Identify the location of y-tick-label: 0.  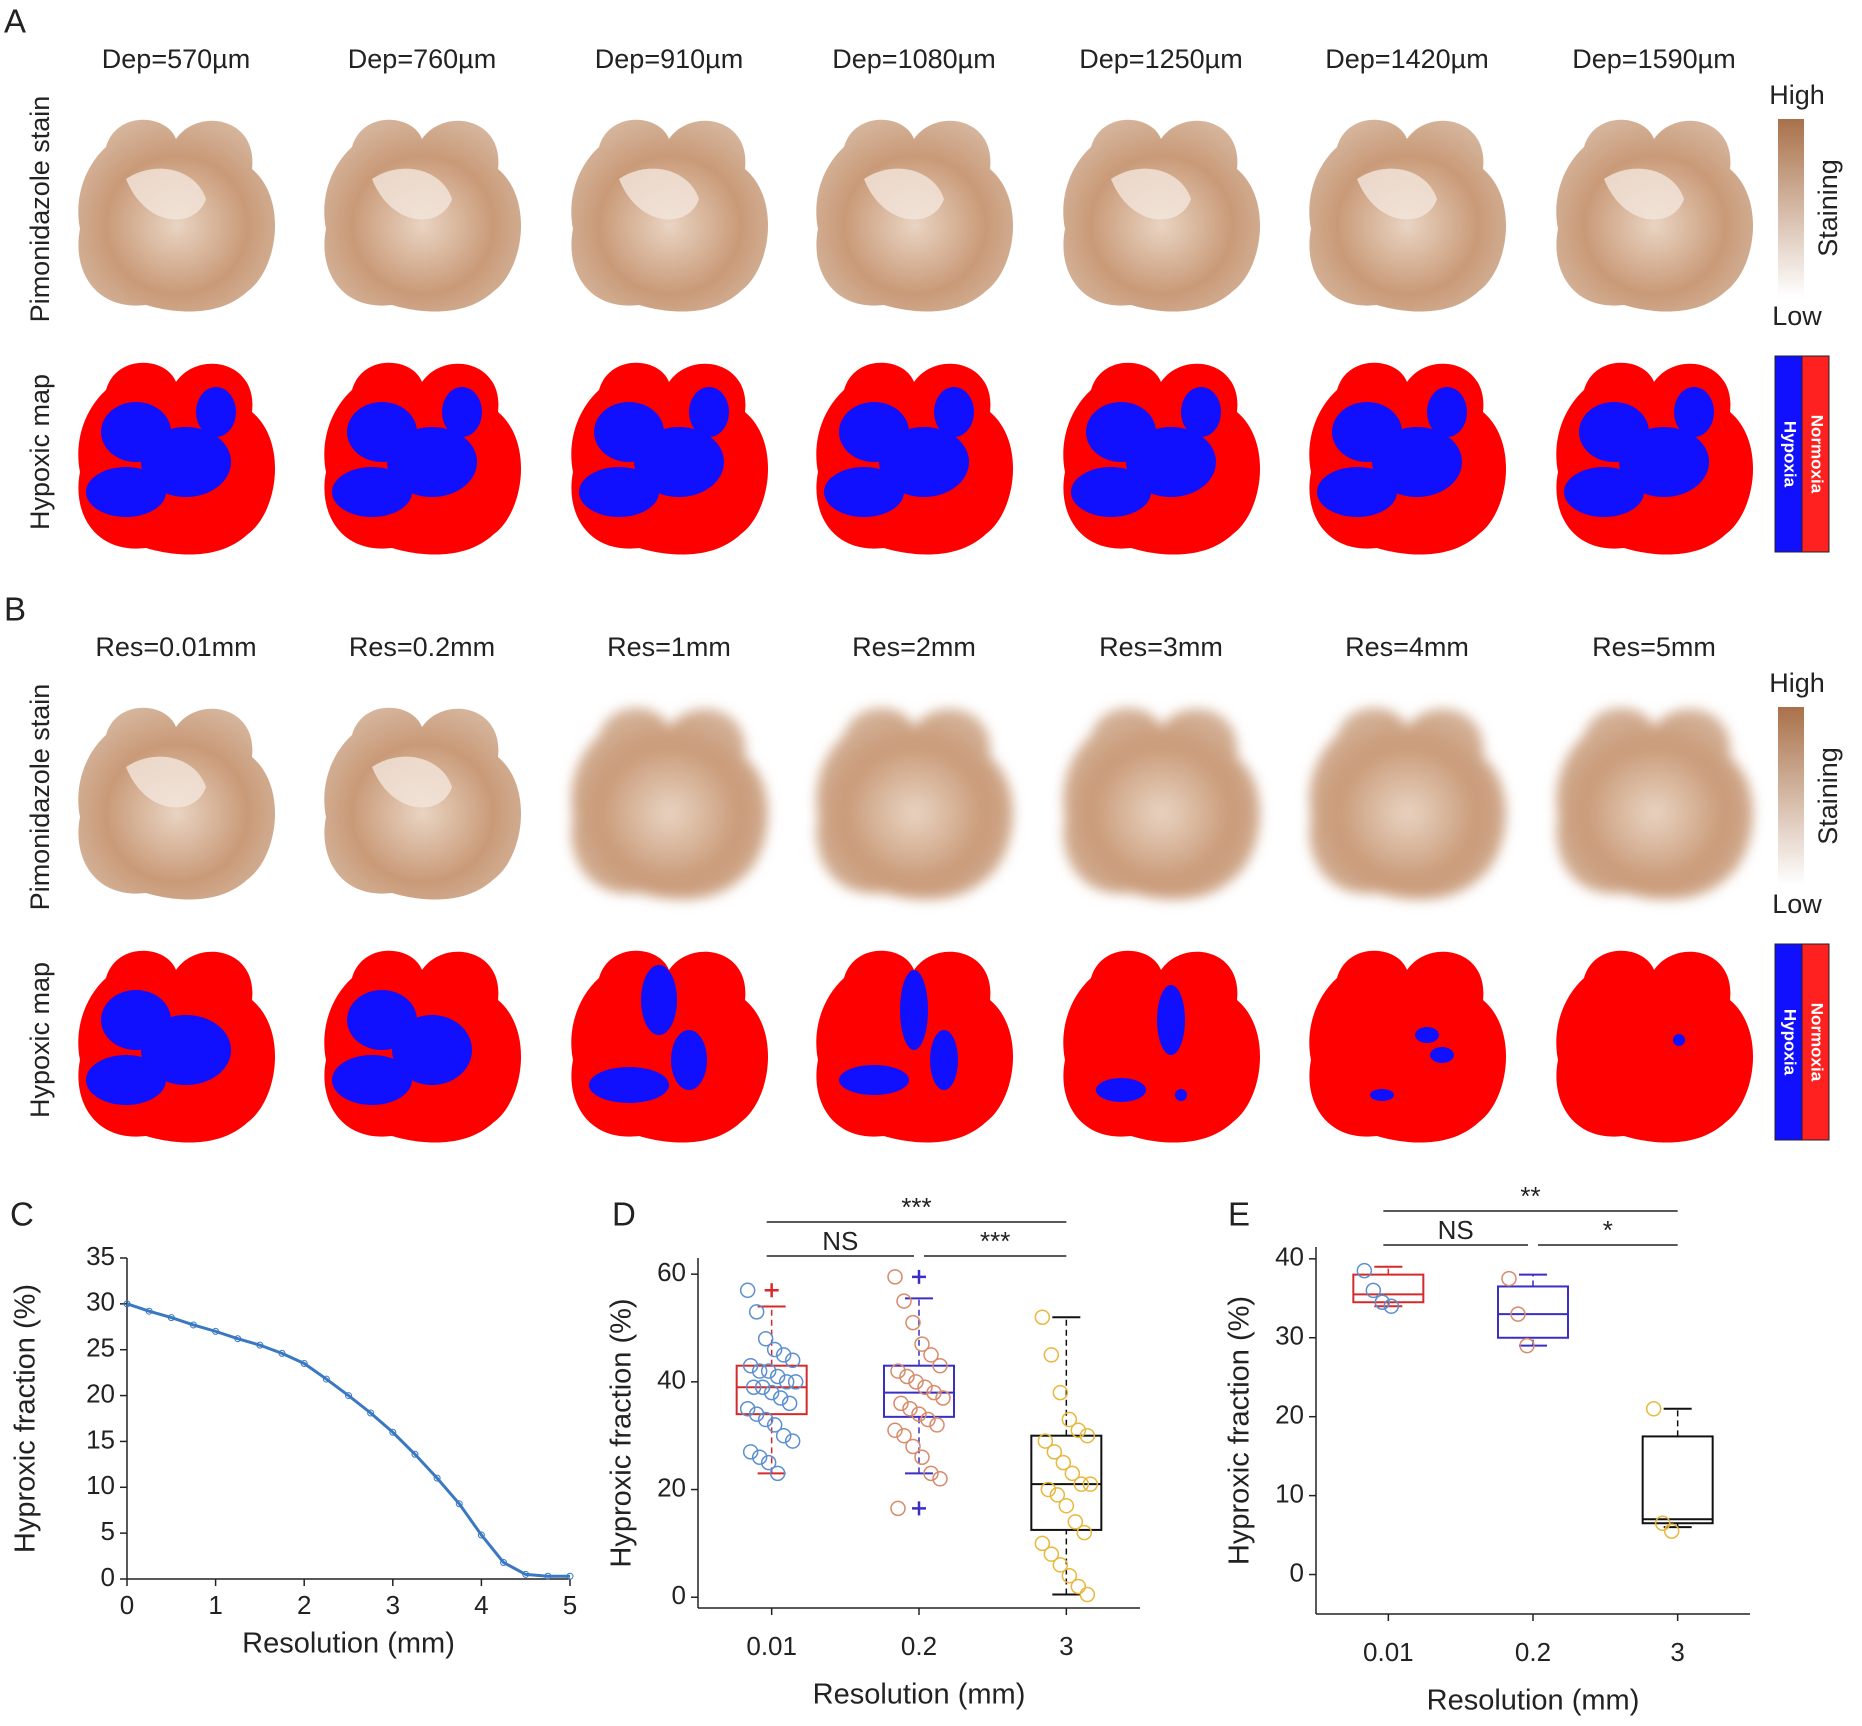
(108, 1577).